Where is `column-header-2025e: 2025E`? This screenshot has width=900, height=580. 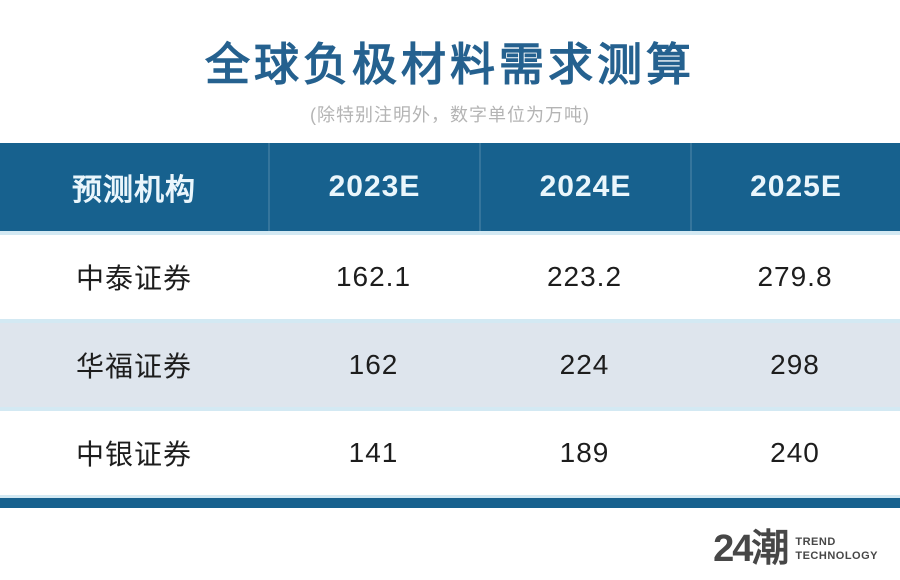 column-header-2025e: 2025E is located at coordinates (795, 187).